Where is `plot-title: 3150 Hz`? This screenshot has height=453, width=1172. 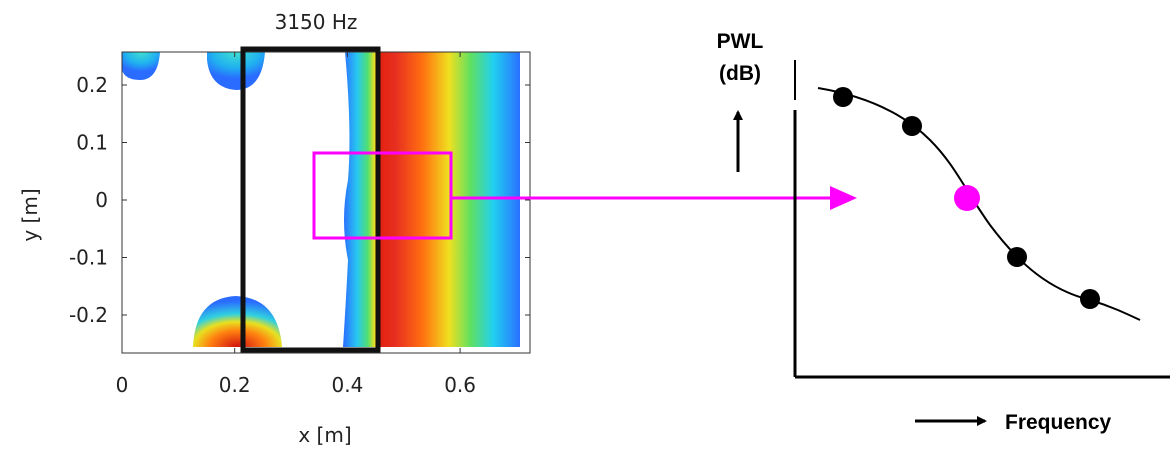 plot-title: 3150 Hz is located at coordinates (316, 22).